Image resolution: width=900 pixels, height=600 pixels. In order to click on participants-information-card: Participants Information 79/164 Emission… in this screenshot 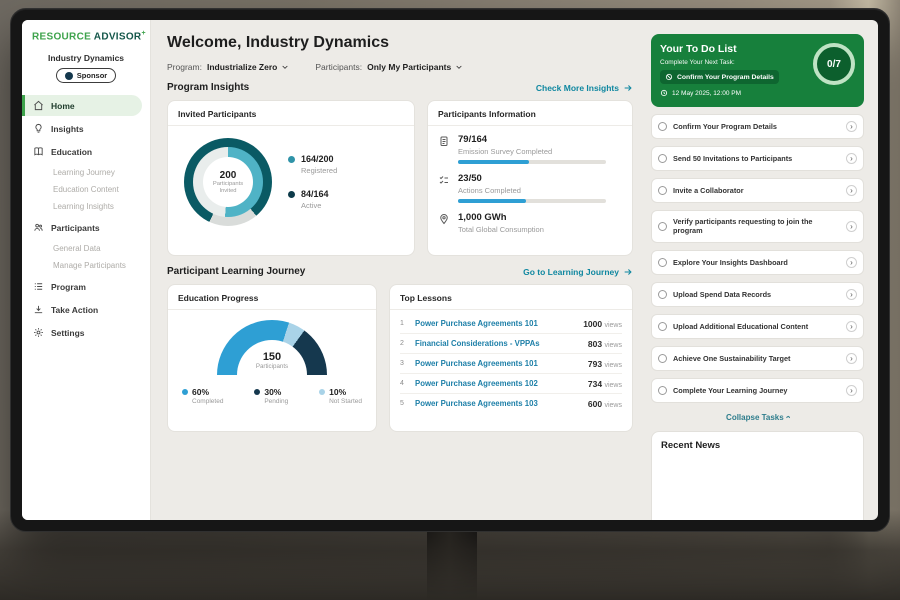, I will do `click(530, 178)`.